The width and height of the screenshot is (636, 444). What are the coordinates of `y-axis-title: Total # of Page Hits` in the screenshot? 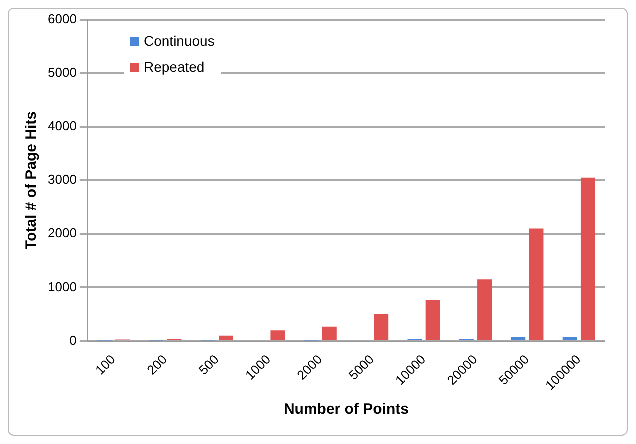 It's located at (31, 181).